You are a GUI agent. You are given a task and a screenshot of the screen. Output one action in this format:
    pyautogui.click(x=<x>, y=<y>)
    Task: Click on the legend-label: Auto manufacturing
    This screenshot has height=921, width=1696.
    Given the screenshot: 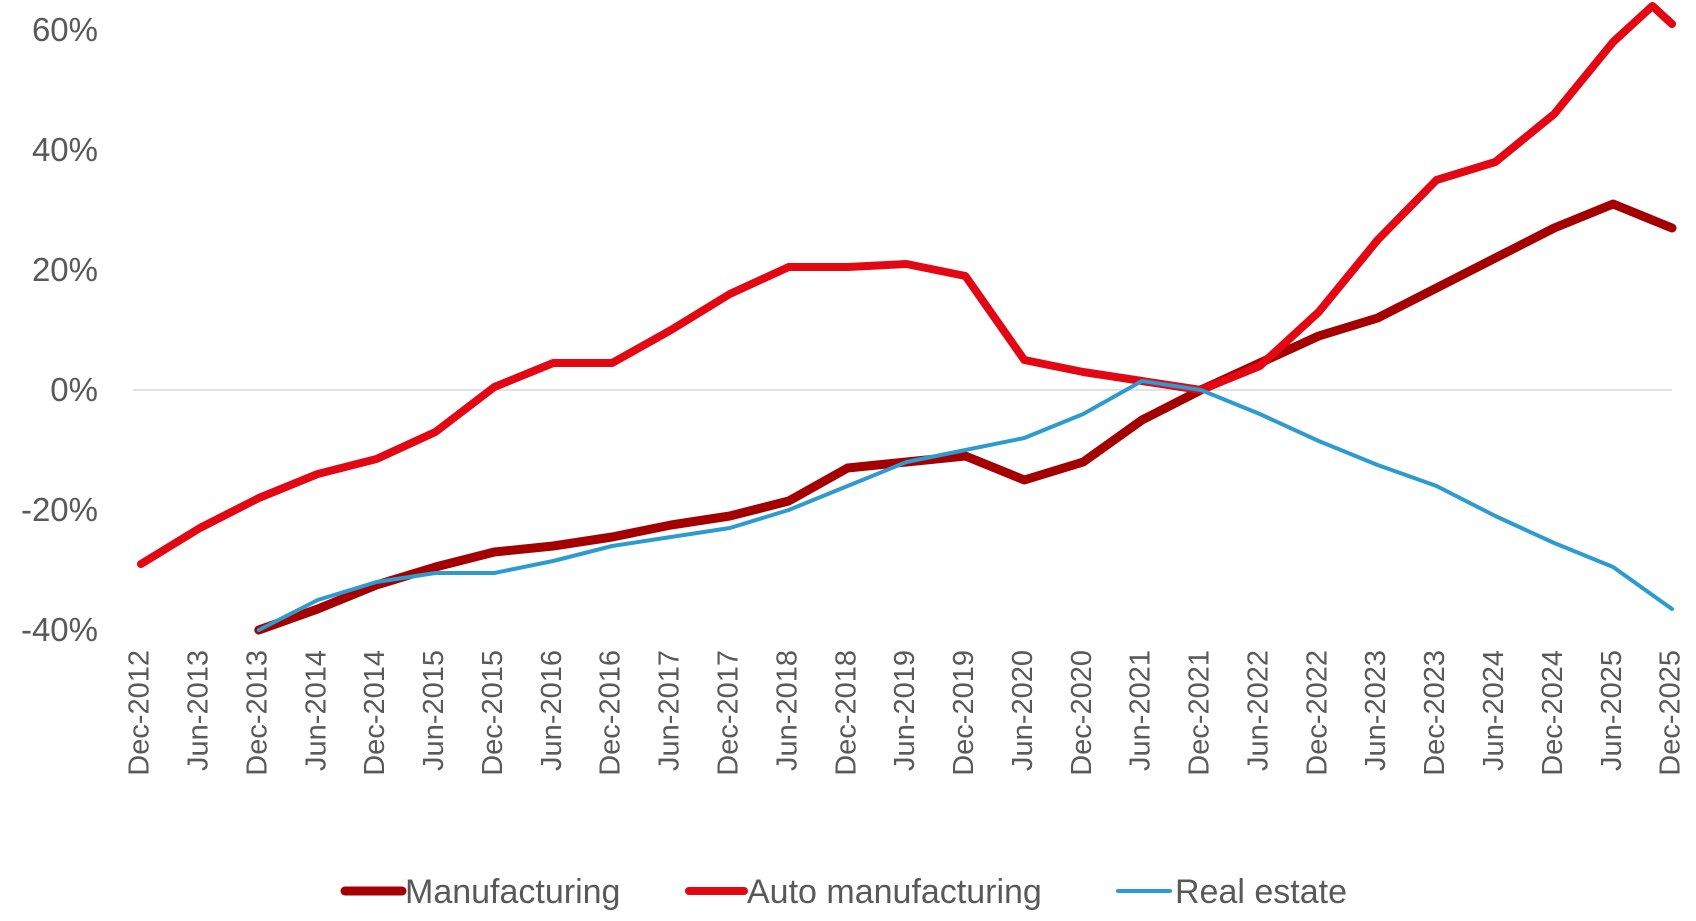 What is the action you would take?
    pyautogui.click(x=894, y=892)
    